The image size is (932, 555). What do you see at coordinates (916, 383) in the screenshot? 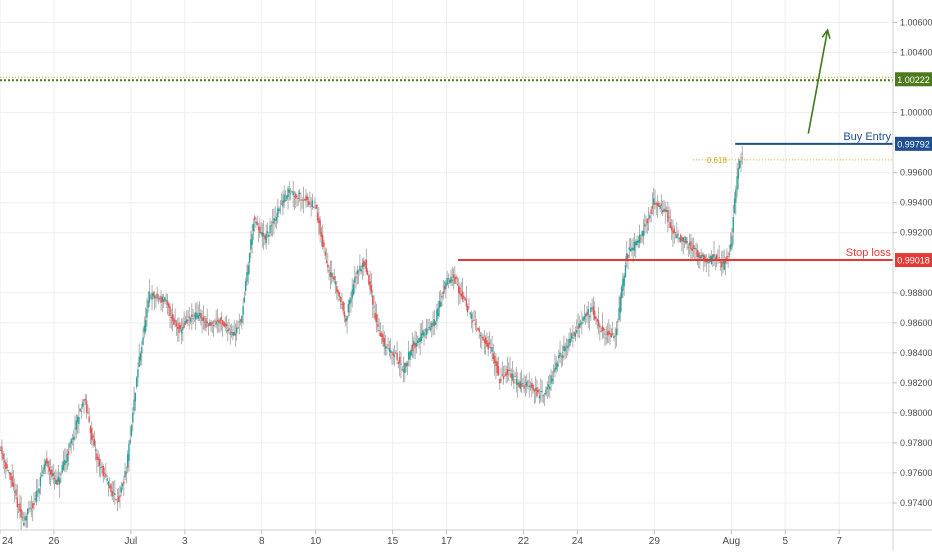
I see `y-tick-label: 0.98200` at bounding box center [916, 383].